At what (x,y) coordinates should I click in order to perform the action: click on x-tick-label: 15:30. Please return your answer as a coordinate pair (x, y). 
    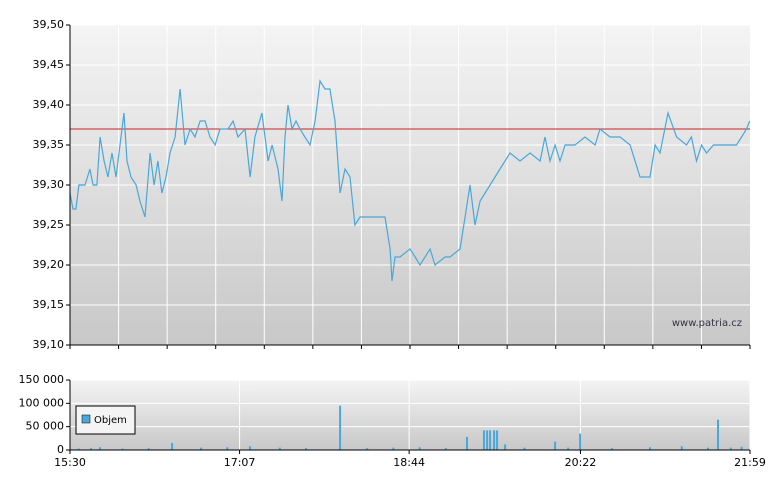
    Looking at the image, I should click on (70, 462).